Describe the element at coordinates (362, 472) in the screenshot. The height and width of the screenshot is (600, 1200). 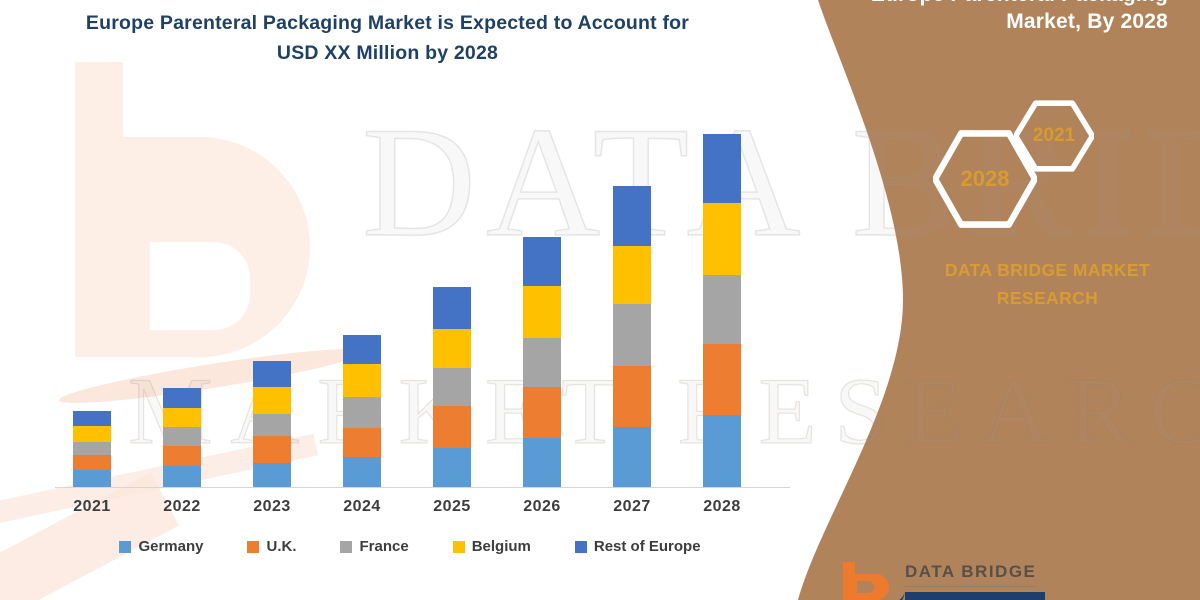
I see `bar-segment-germany-2024` at that location.